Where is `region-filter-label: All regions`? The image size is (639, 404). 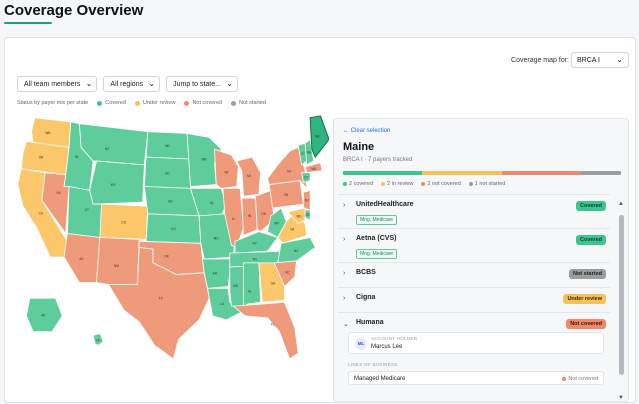 region-filter-label: All regions is located at coordinates (127, 84).